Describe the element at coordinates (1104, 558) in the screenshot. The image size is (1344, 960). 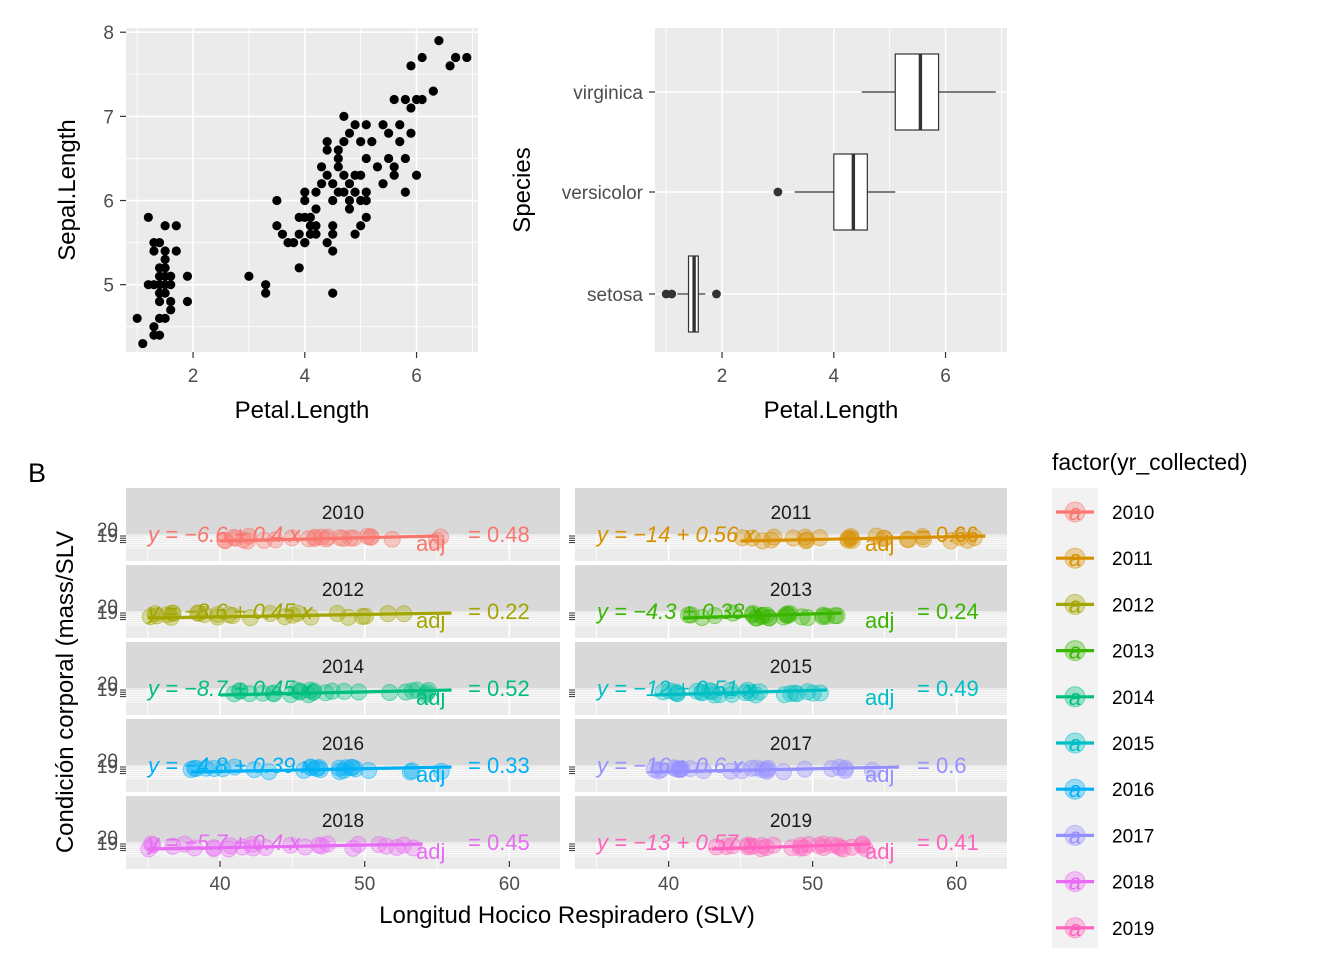
I see `legend-item-2011: a 2011` at that location.